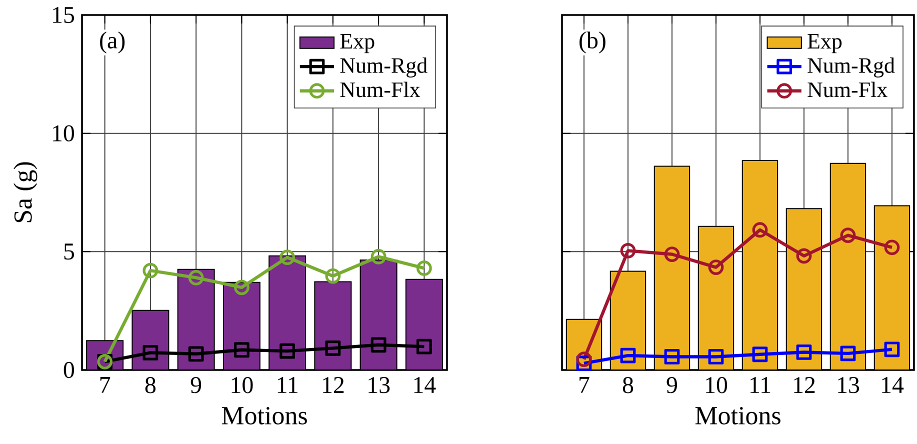 This screenshot has height=444, width=917. Describe the element at coordinates (63, 15) in the screenshot. I see `y-tick-label: 15` at that location.